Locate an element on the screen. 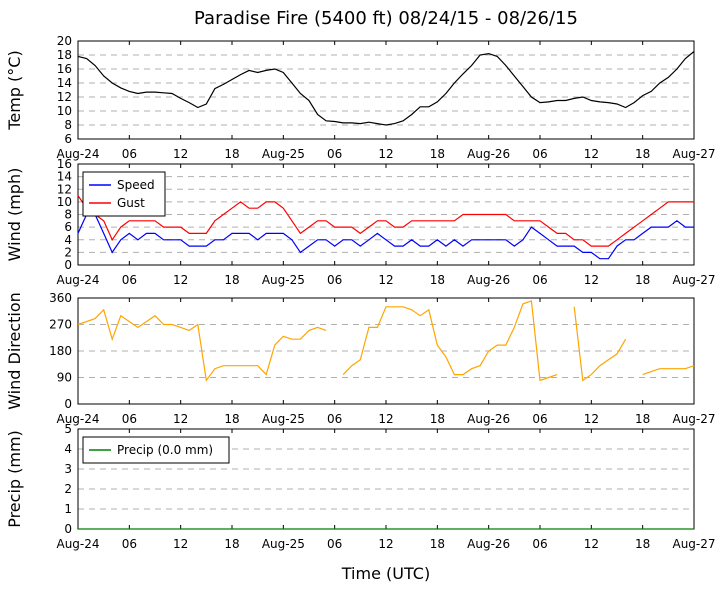  y-tick-label: 360 is located at coordinates (60, 298).